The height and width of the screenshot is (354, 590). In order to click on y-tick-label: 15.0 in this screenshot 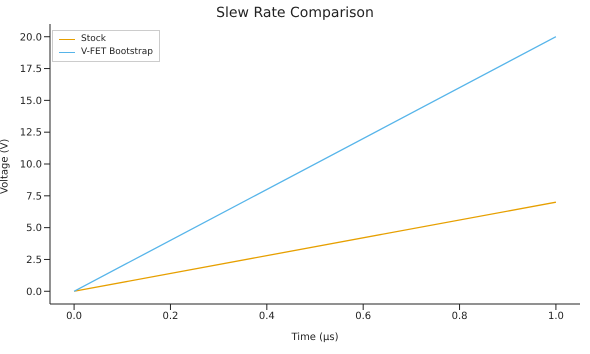, I will do `click(31, 101)`.